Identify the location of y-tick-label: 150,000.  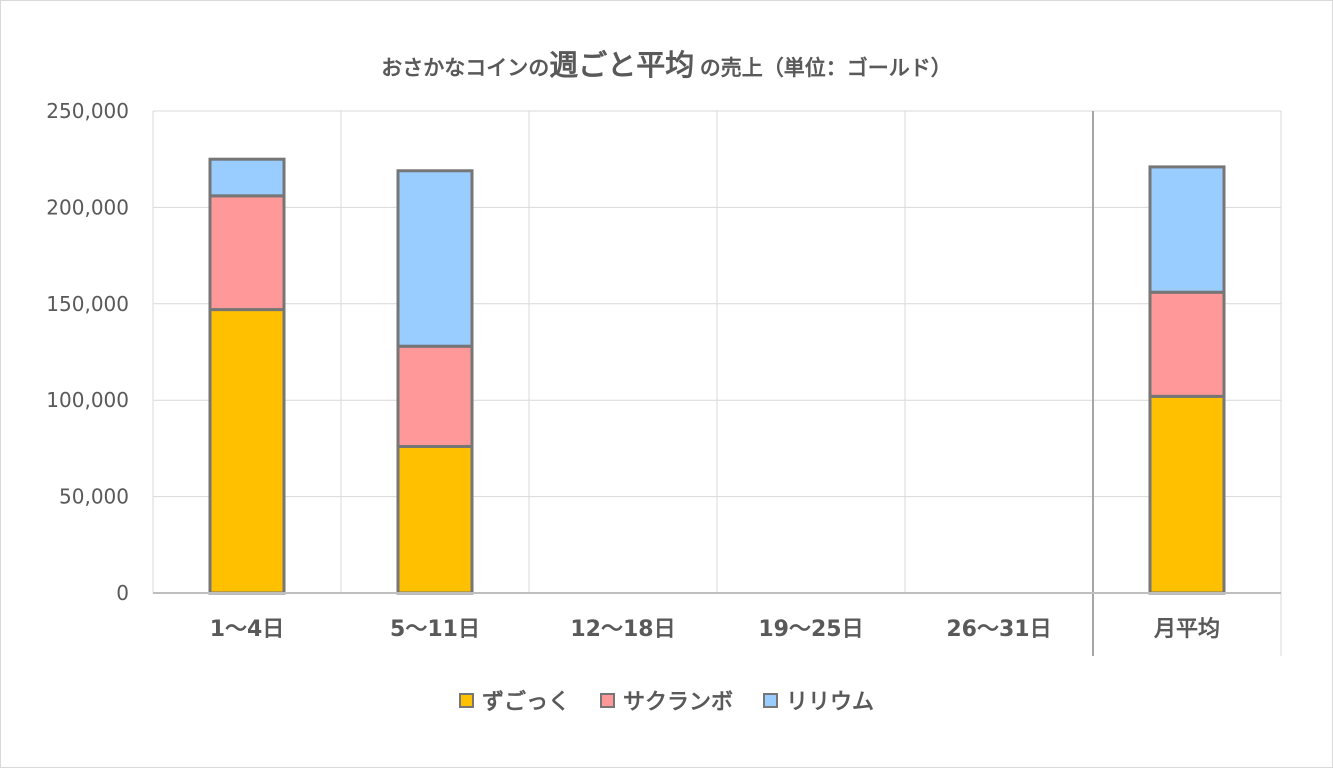
(87, 304).